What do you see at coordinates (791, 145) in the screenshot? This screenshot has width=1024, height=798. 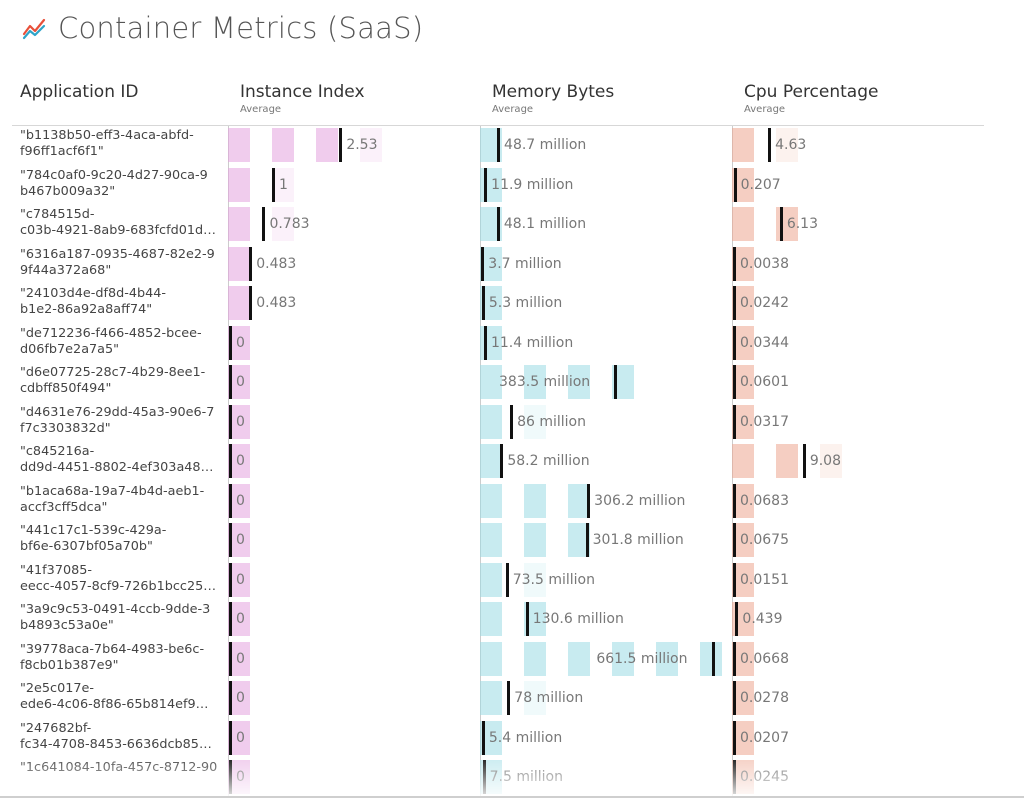 I see `cpu-value-label: 4.63` at bounding box center [791, 145].